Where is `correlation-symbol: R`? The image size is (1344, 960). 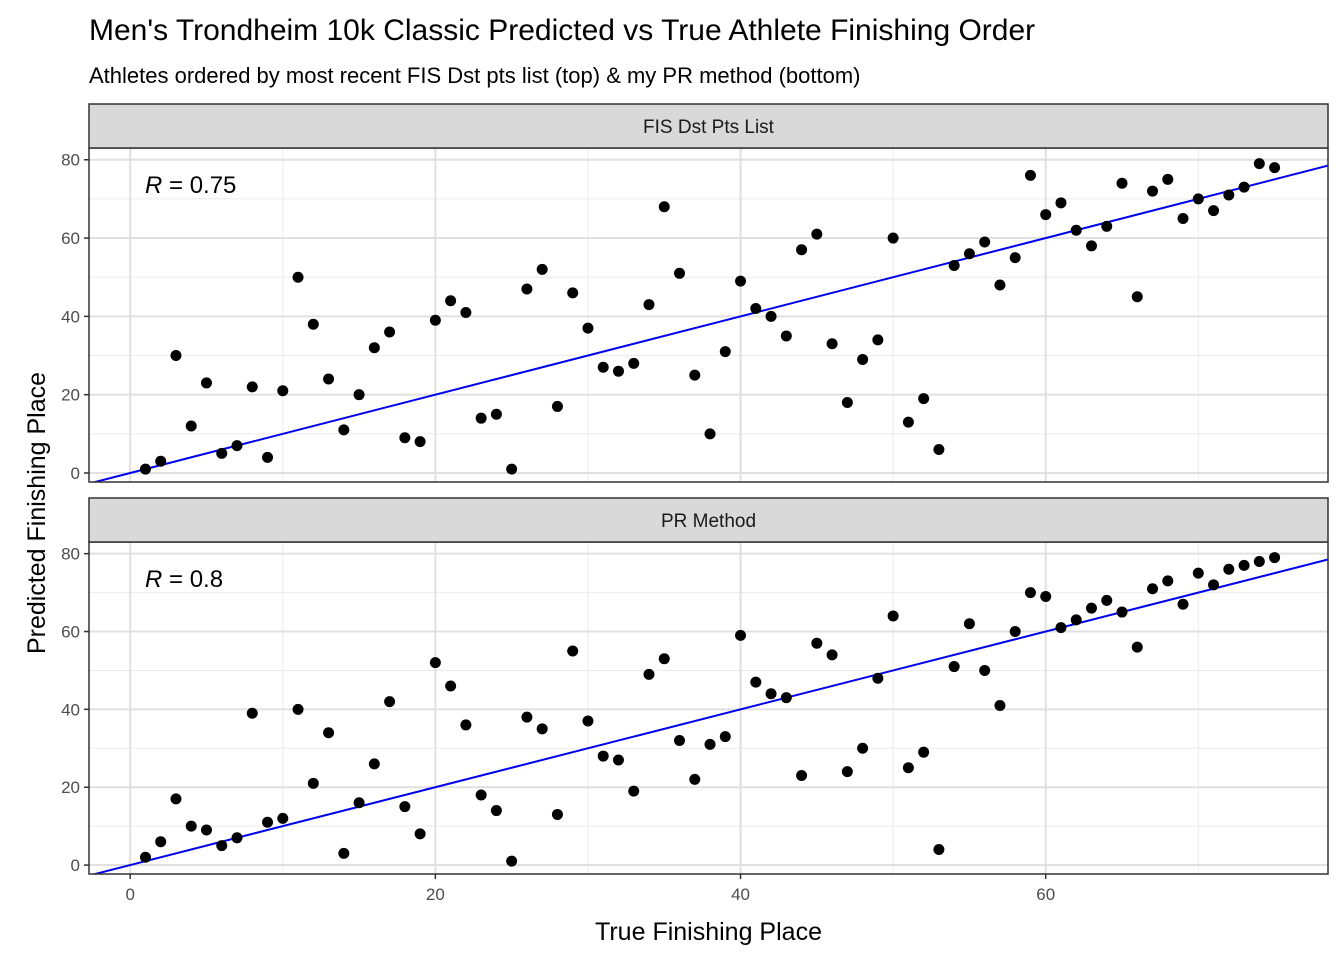
correlation-symbol: R is located at coordinates (153, 185).